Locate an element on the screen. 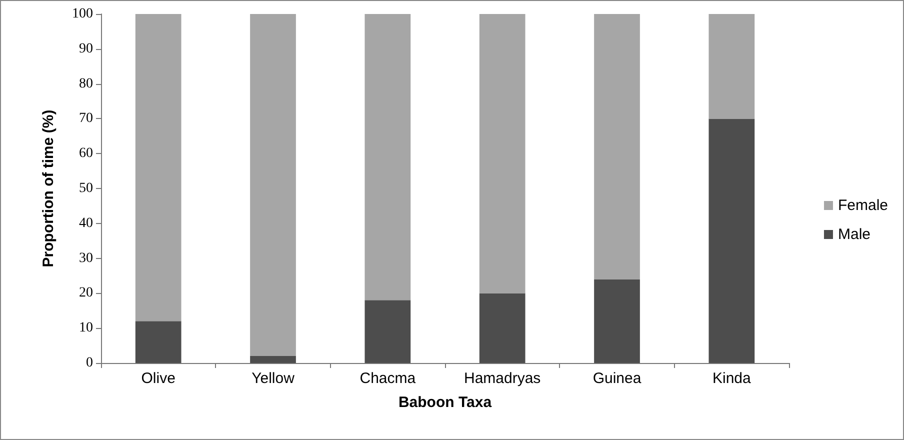  x-tick-label: Yellow is located at coordinates (273, 378).